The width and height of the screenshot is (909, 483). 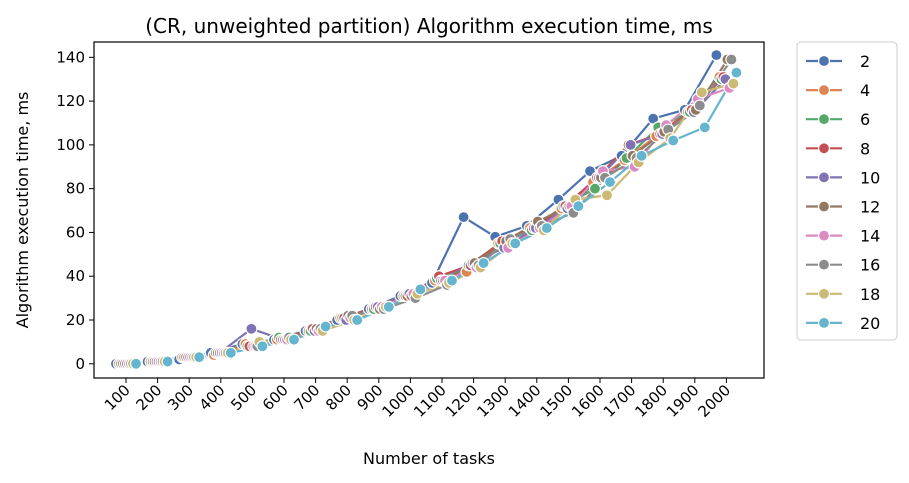 What do you see at coordinates (870, 294) in the screenshot?
I see `legend-label-18: 18` at bounding box center [870, 294].